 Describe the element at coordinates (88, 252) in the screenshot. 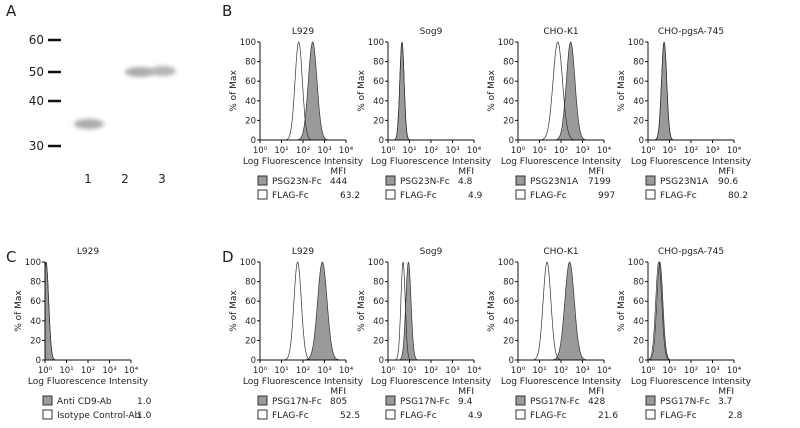

I see `plot-title: L929` at that location.